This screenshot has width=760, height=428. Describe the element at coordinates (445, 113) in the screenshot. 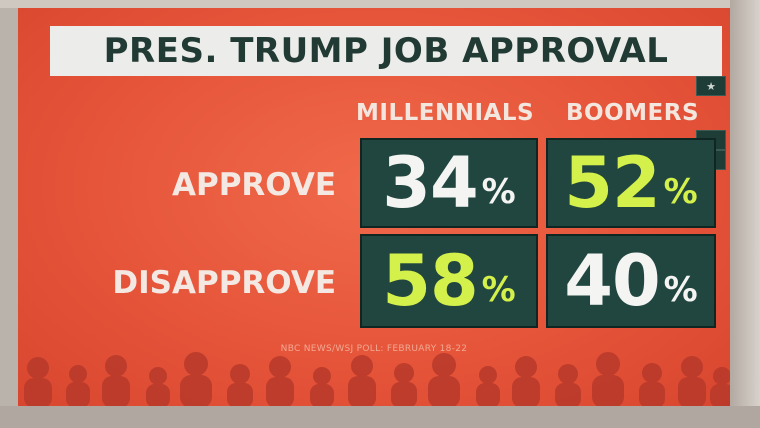

I see `column-header-millennials: MILLENNIALS` at that location.